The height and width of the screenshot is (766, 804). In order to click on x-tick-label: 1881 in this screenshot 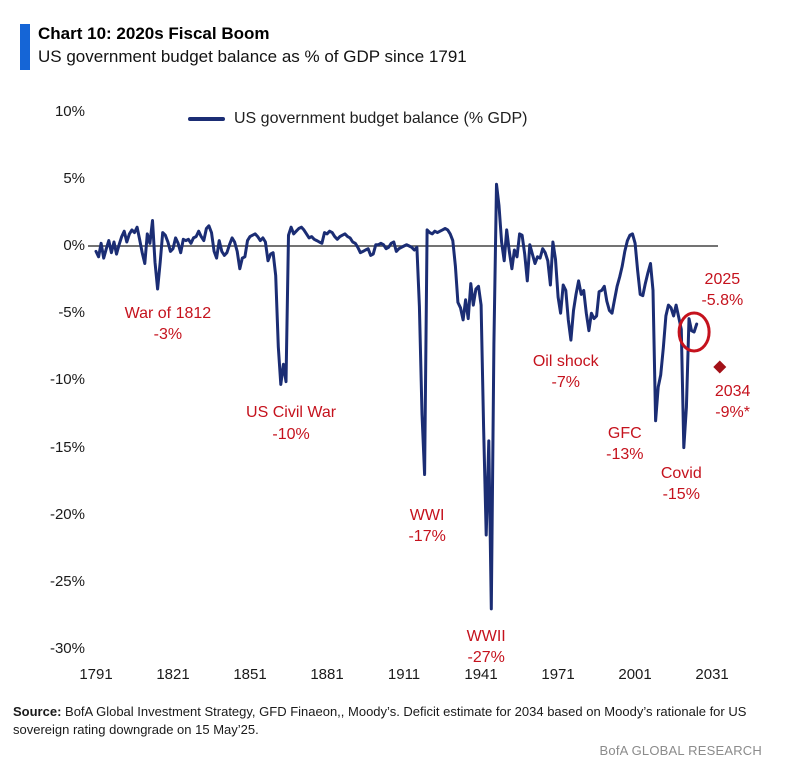, I will do `click(327, 674)`.